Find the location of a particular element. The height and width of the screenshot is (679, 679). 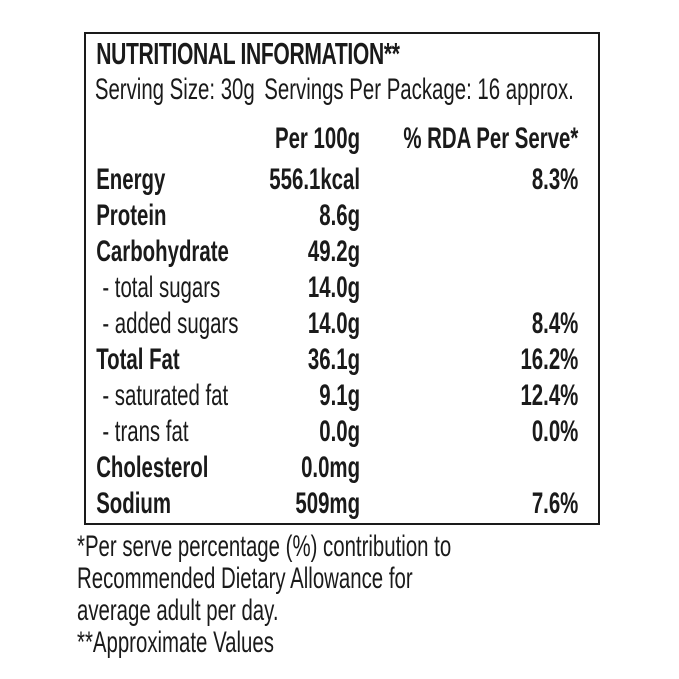

rda-per-serve-value: 7.6% is located at coordinates (555, 503).